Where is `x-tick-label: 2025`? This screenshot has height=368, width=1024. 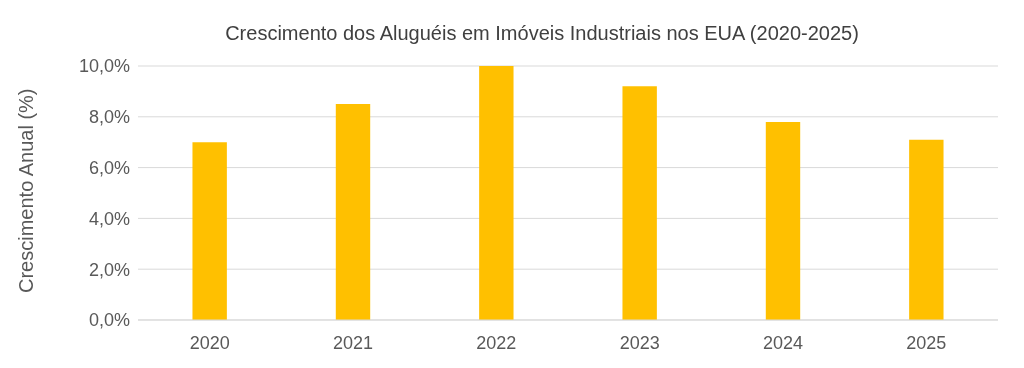
x-tick-label: 2025 is located at coordinates (926, 342).